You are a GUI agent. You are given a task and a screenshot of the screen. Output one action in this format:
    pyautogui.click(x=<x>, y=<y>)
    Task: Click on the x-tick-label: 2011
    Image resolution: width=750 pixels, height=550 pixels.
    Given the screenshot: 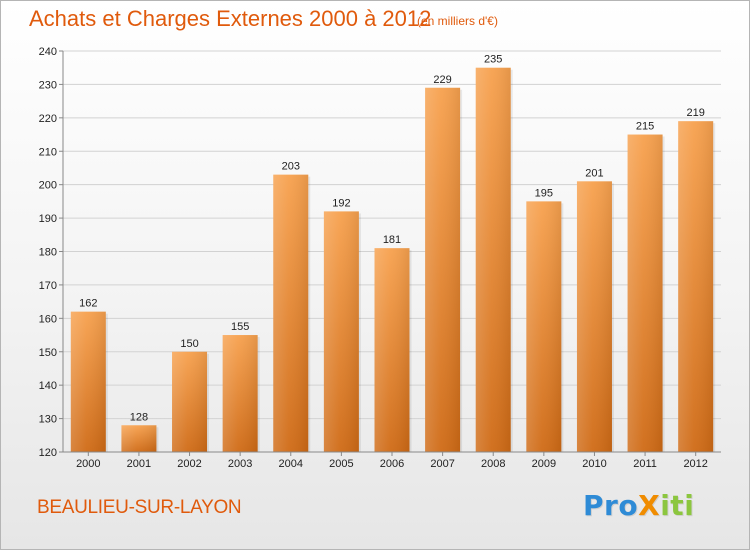 What is the action you would take?
    pyautogui.click(x=645, y=464)
    